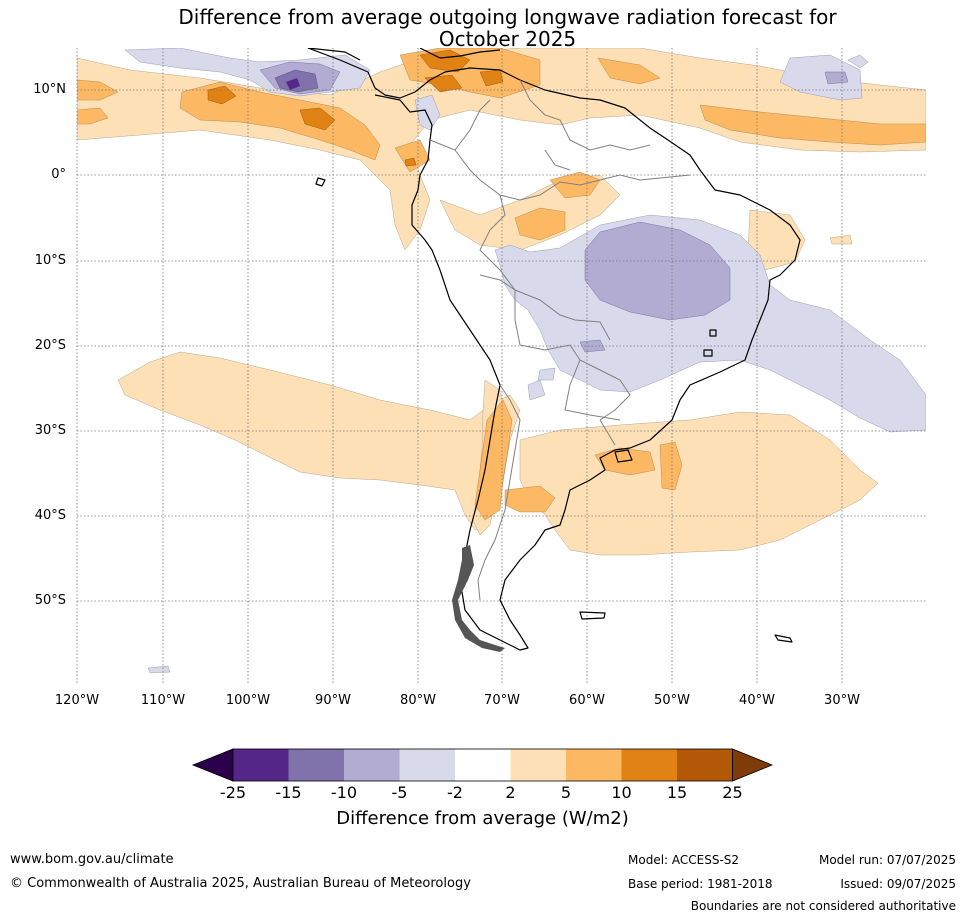 The width and height of the screenshot is (965, 919). What do you see at coordinates (587, 700) in the screenshot?
I see `lon-label-60w: 60°W` at bounding box center [587, 700].